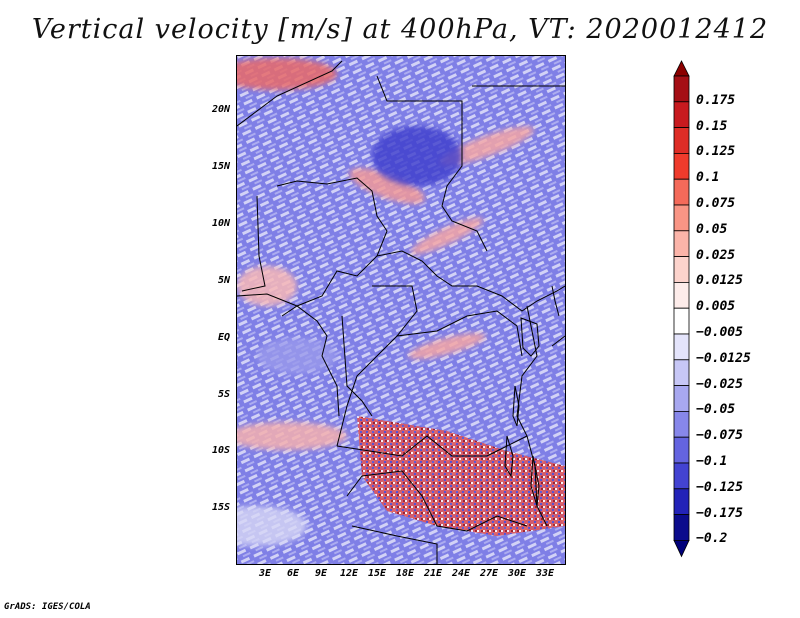  What do you see at coordinates (461, 573) in the screenshot?
I see `x-tick-label: 24E` at bounding box center [461, 573].